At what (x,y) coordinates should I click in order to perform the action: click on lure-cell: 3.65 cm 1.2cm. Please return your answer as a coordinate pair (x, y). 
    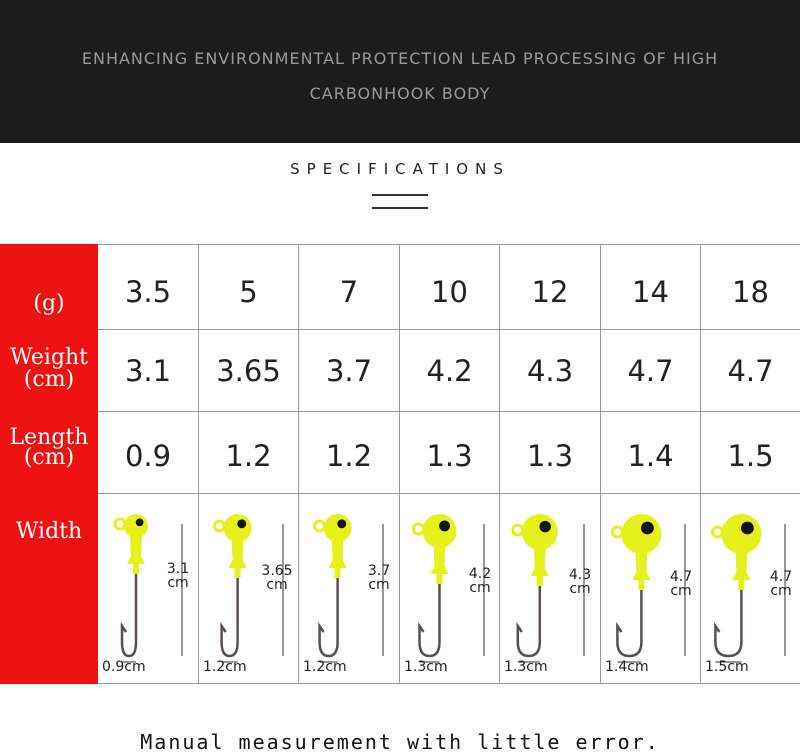
    Looking at the image, I should click on (249, 589).